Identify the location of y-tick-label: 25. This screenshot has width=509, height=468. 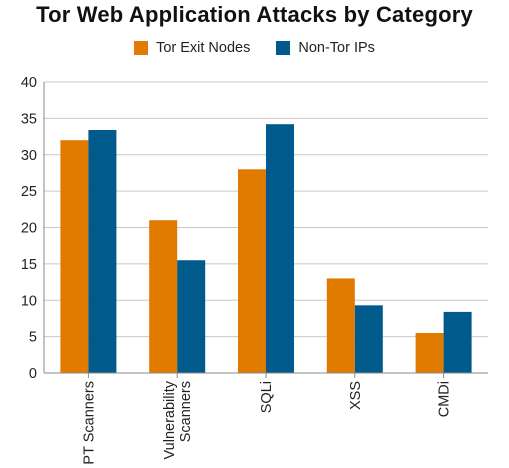
(29, 192).